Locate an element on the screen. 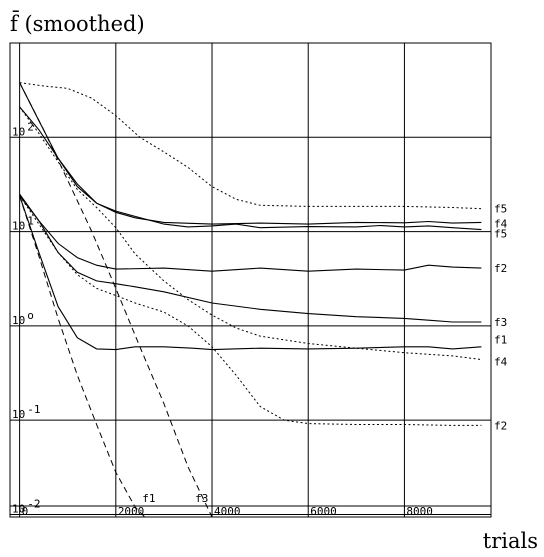 The image size is (544, 557). y-tick-label: 10 o is located at coordinates (23, 318).